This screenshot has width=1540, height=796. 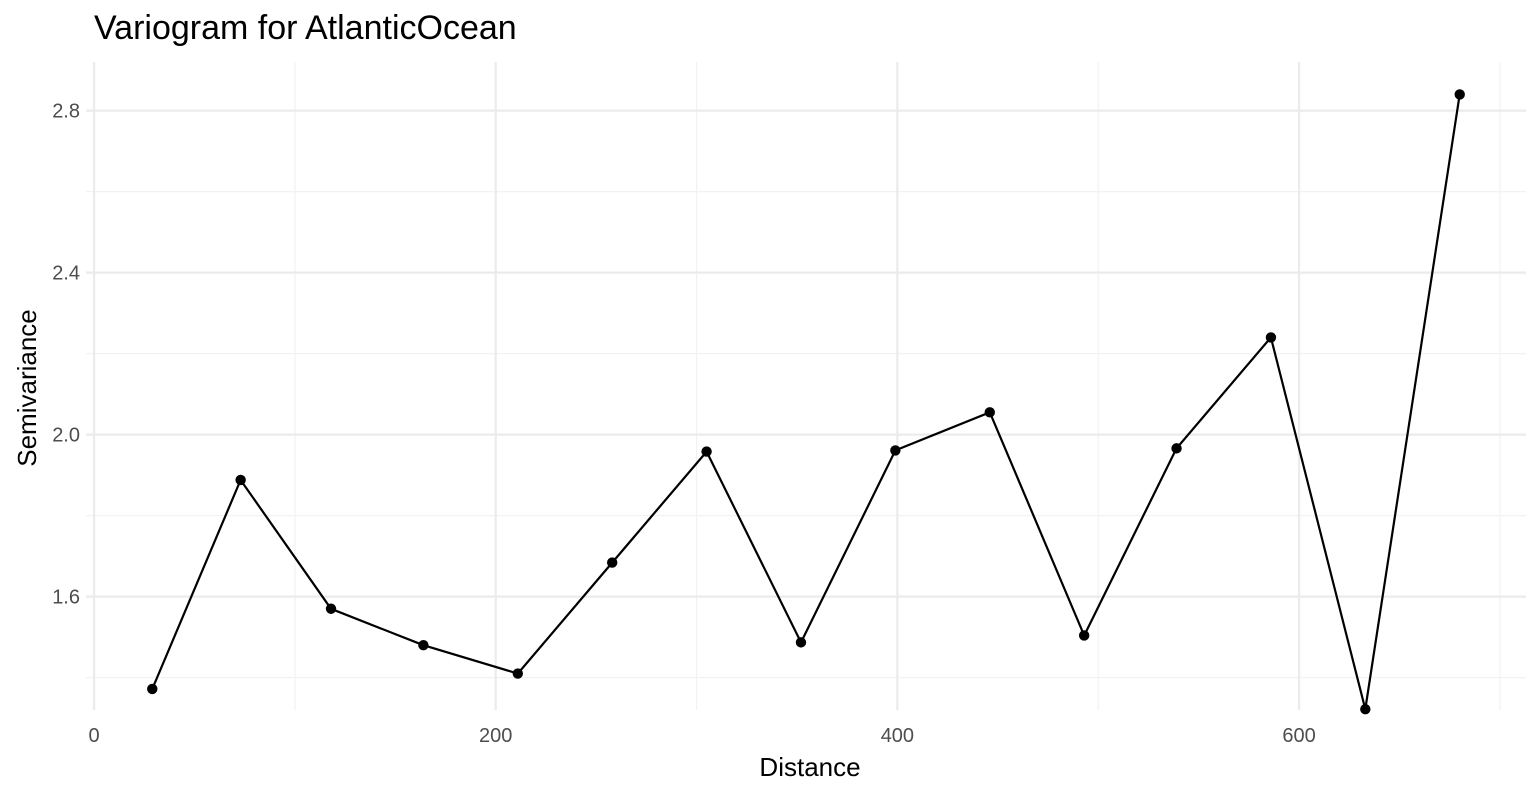 I want to click on y-tick-label: 2.8, so click(x=66, y=112).